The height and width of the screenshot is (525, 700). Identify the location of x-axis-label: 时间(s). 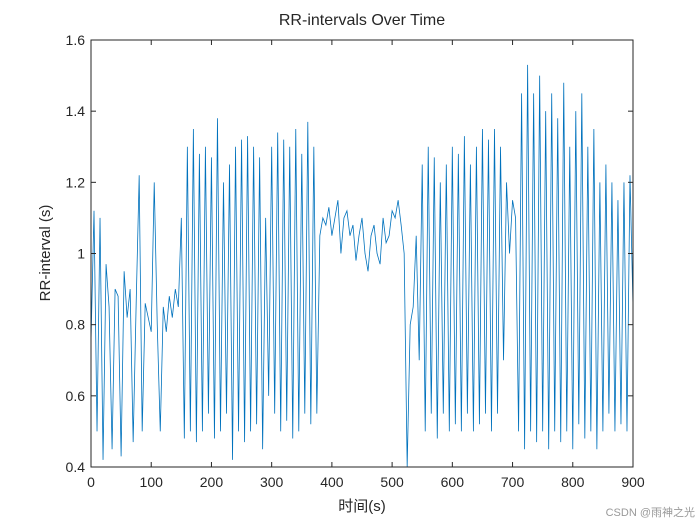
(362, 506).